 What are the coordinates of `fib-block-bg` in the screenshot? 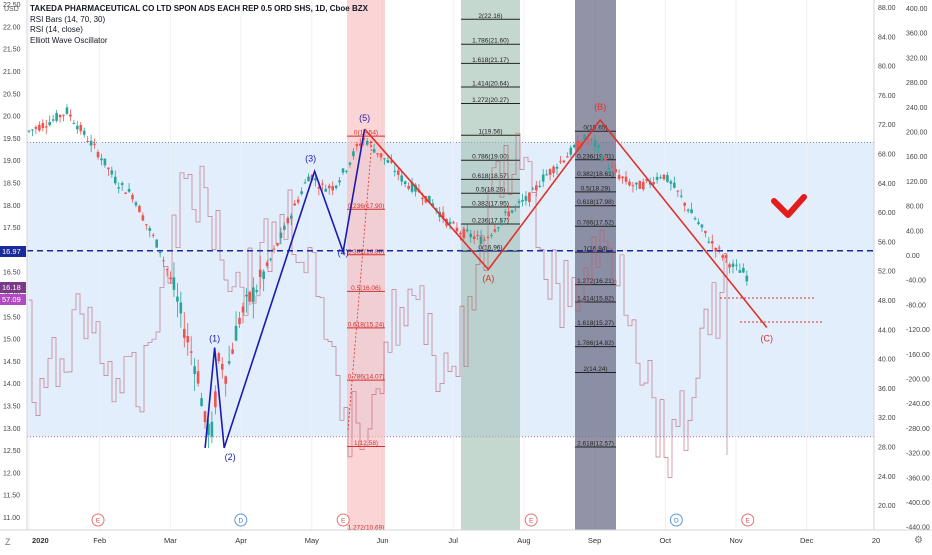 It's located at (595, 265).